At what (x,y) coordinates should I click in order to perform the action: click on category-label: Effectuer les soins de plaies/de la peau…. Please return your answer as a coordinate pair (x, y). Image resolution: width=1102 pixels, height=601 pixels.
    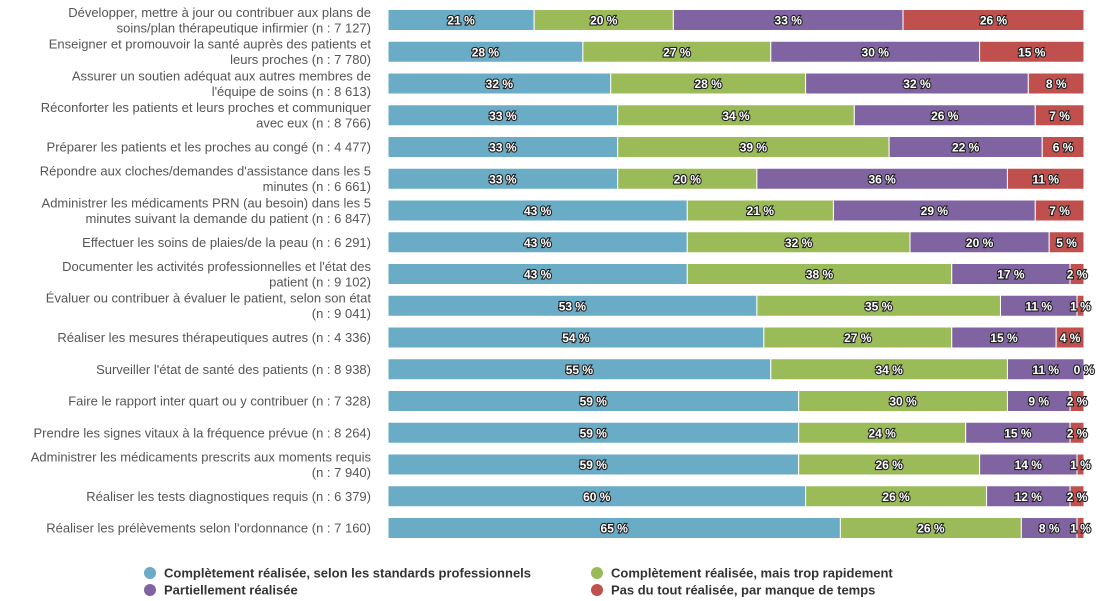
    Looking at the image, I should click on (226, 242).